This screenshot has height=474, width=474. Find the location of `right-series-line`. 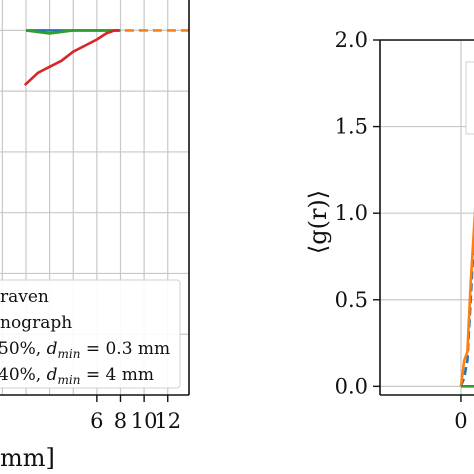

right-series-line is located at coordinates (466, 297).